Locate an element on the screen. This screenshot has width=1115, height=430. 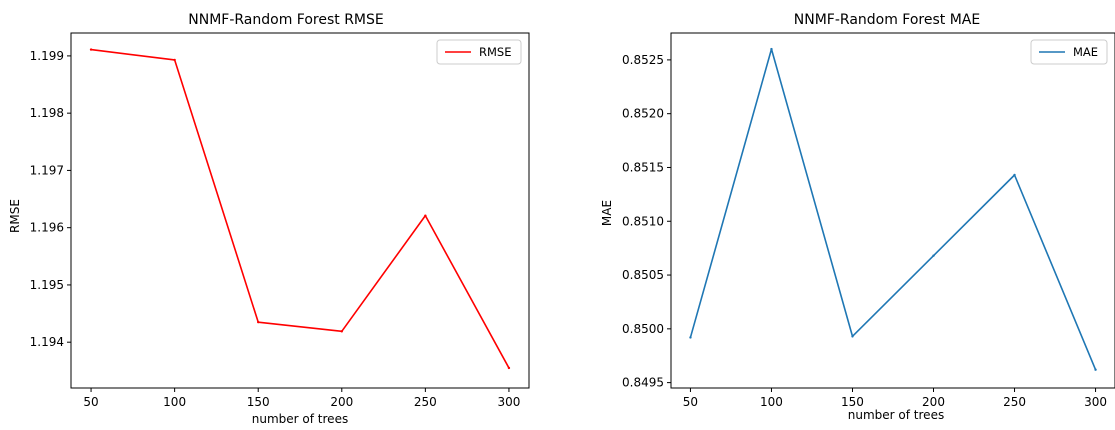
y-tick-label: 0.8525 is located at coordinates (643, 60).